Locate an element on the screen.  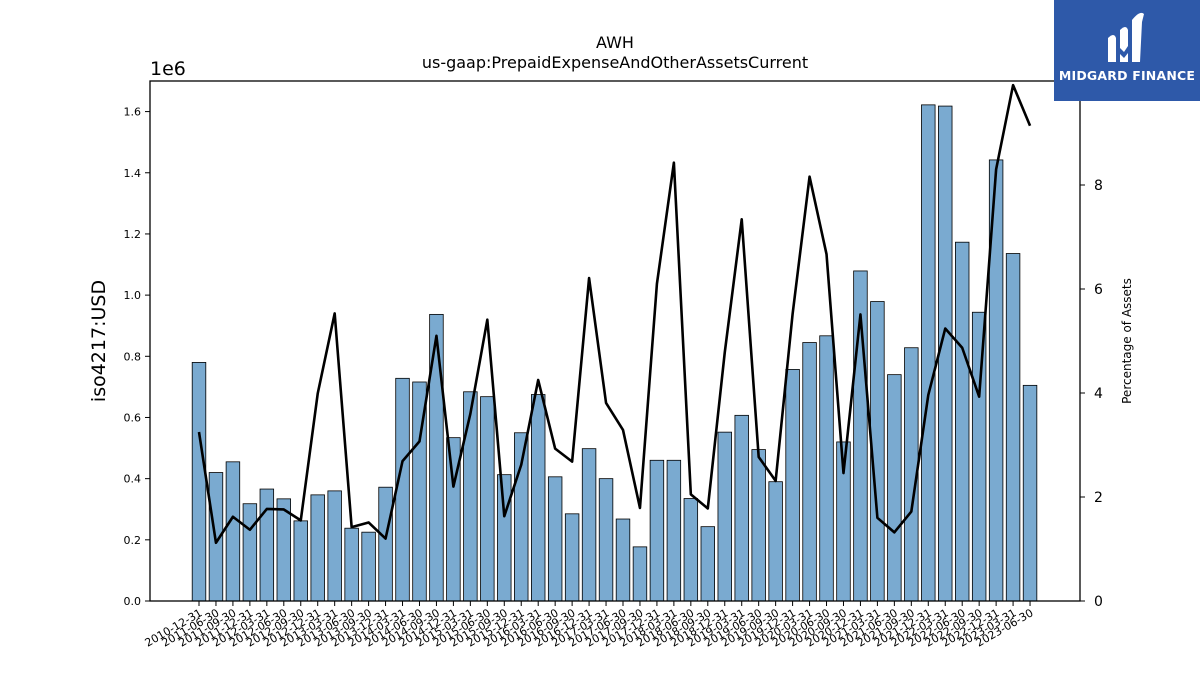
y2-tick-label: 8 is located at coordinates (1098, 186).